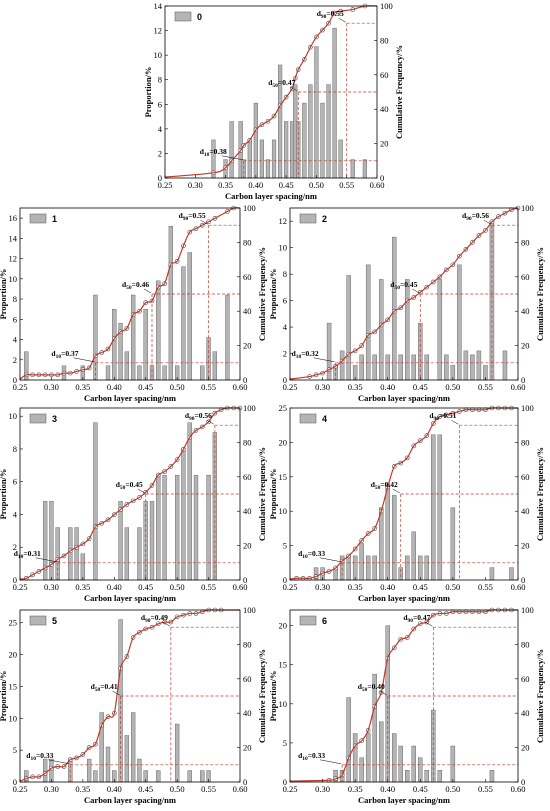 This screenshot has height=811, width=550. Describe the element at coordinates (377, 185) in the screenshot. I see `x-tick-label: 0.60` at that location.